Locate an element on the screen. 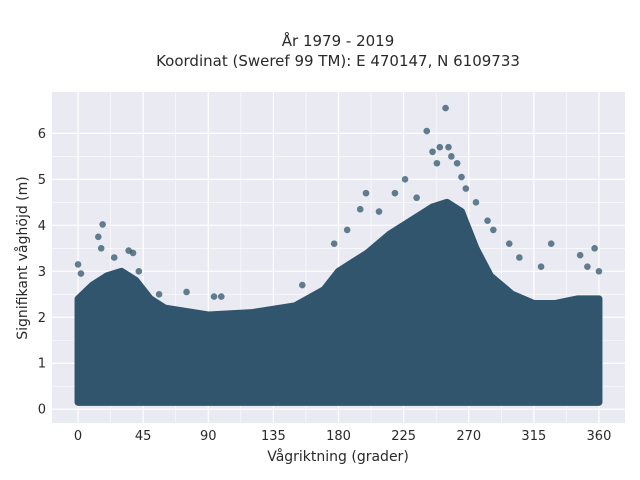 This screenshot has width=640, height=480. x-tick-label: 0 is located at coordinates (78, 436).